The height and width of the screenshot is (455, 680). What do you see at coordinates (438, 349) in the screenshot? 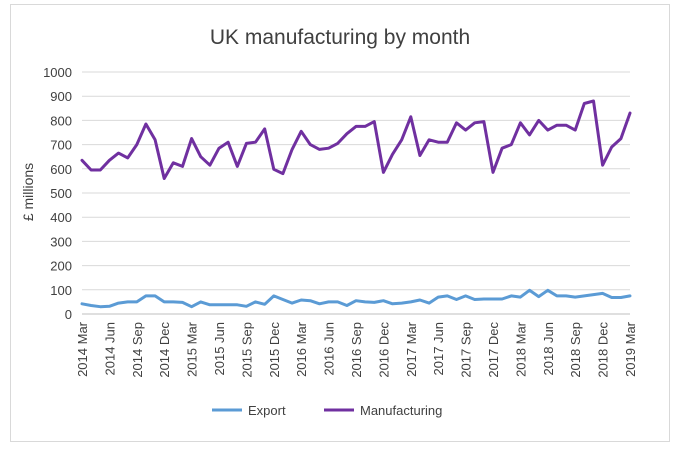
I see `x-tick-label: 2017 Jun` at bounding box center [438, 349].